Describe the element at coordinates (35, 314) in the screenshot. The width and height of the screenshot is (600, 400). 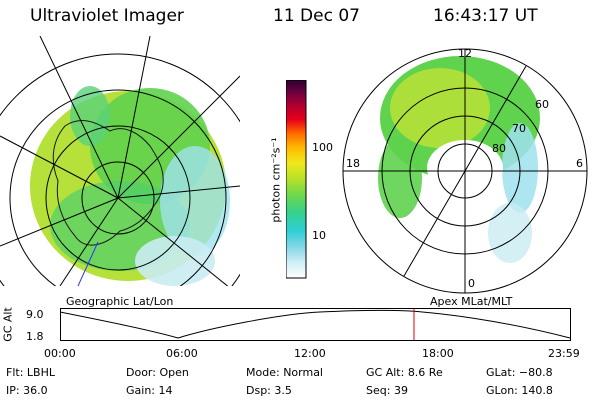
I see `y-tick-high: 9.0` at that location.